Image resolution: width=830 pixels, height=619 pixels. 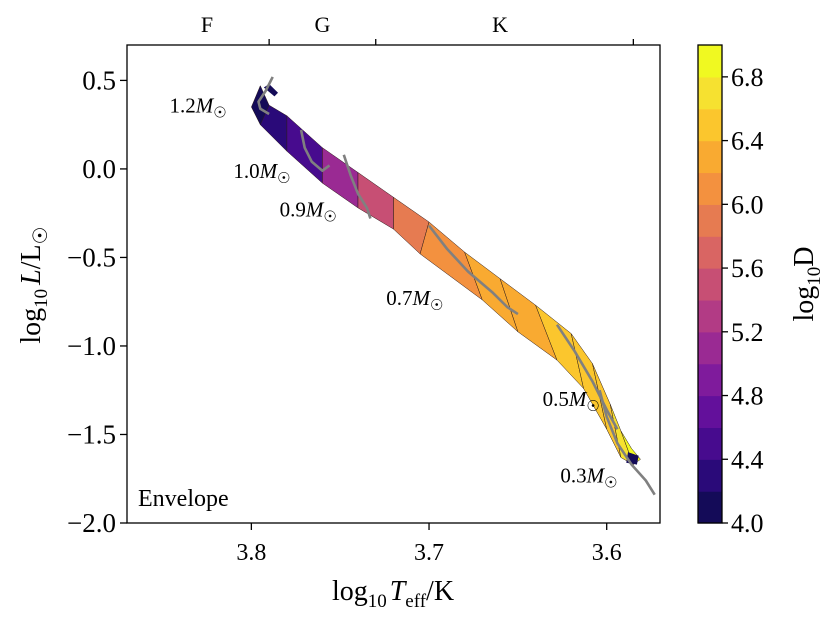 I want to click on colorbar-label: log10D, so click(x=807, y=283).